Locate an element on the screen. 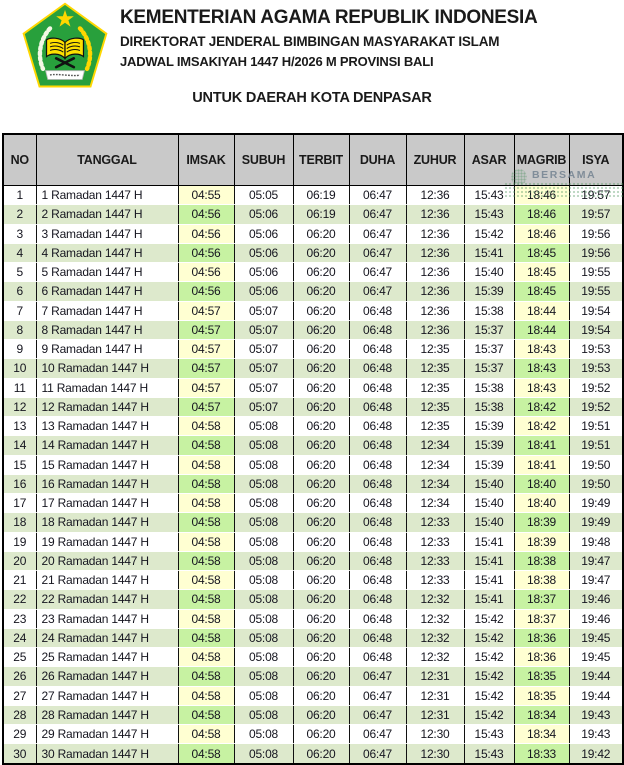 Image resolution: width=624 pixels, height=765 pixels. no-cell: 13 is located at coordinates (19, 426).